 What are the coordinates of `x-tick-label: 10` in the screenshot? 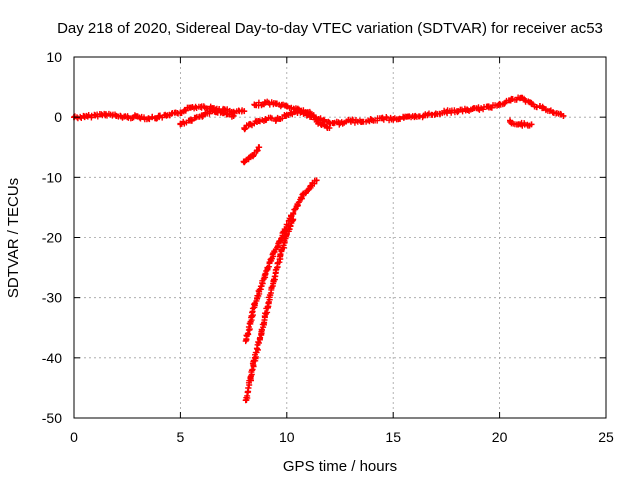 It's located at (287, 437).